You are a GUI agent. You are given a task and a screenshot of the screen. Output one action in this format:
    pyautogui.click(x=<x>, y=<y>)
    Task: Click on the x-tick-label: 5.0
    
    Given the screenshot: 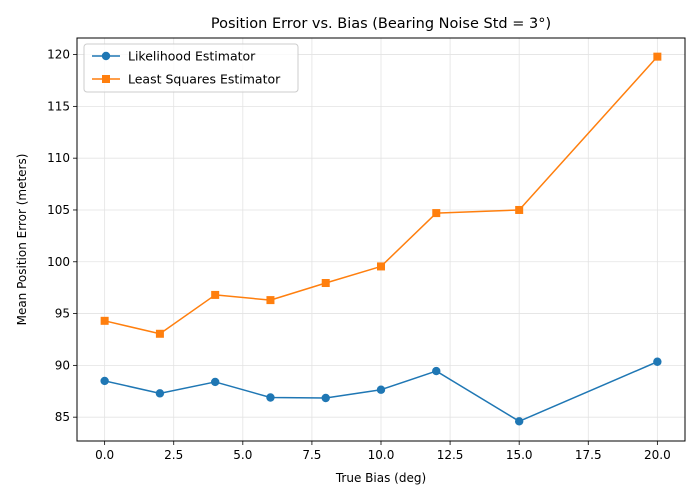 What is the action you would take?
    pyautogui.click(x=242, y=455)
    